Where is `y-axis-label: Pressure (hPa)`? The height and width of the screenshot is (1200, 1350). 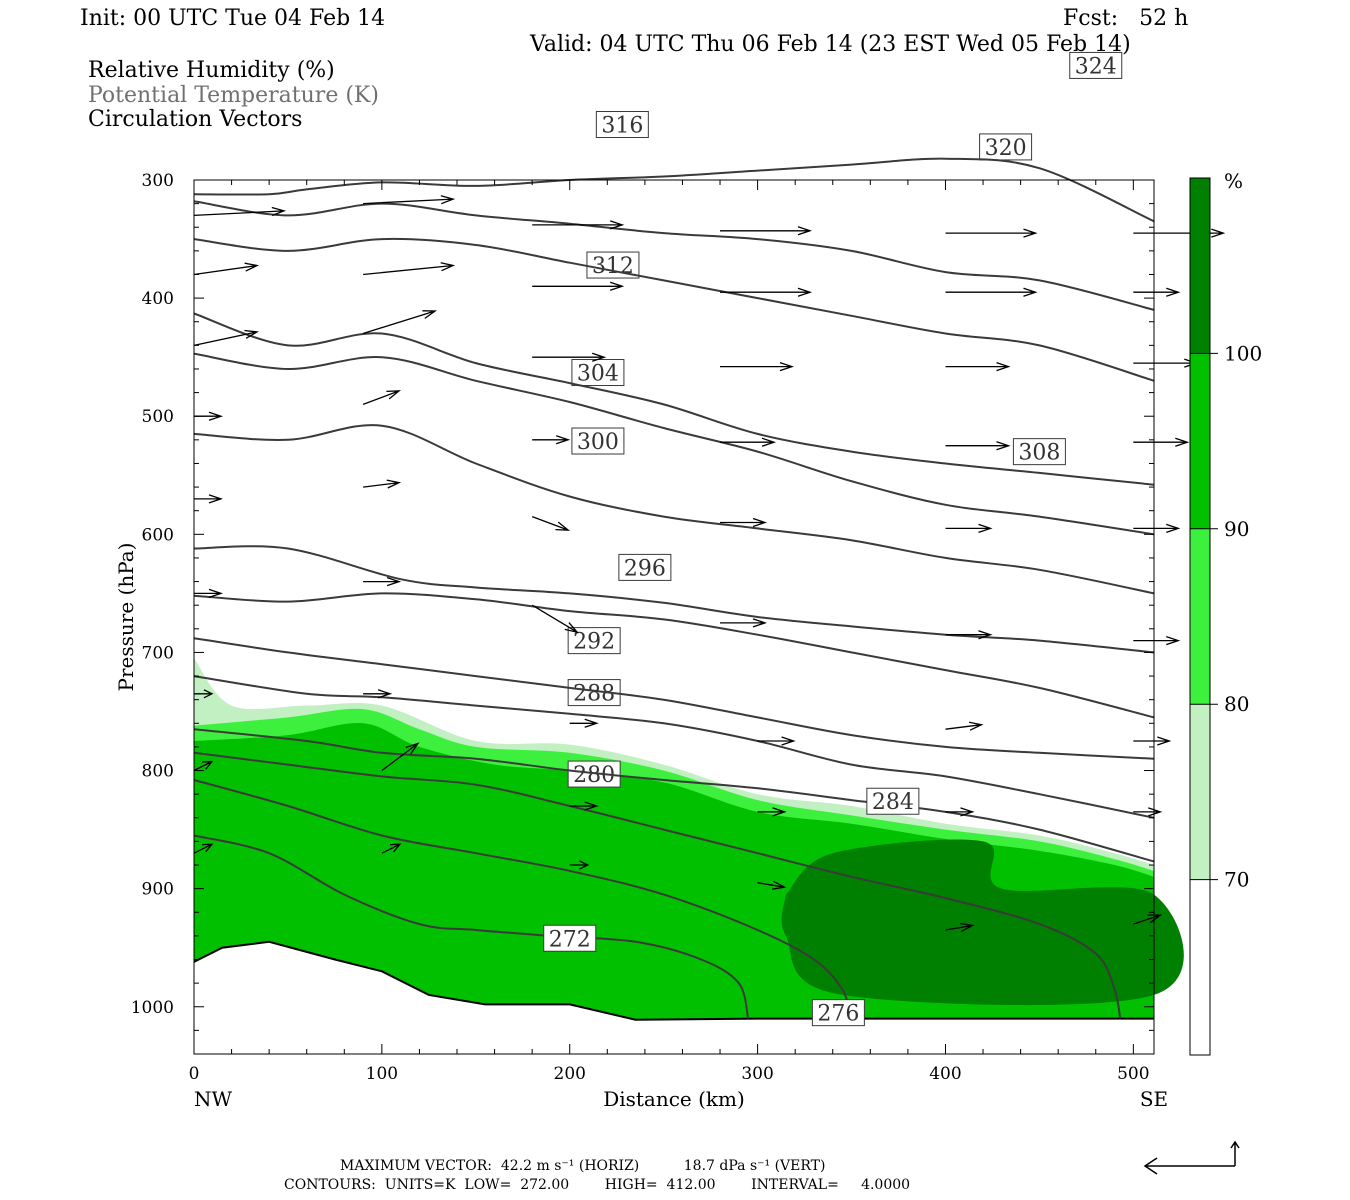 y-axis-label: Pressure (hPa) is located at coordinates (126, 617).